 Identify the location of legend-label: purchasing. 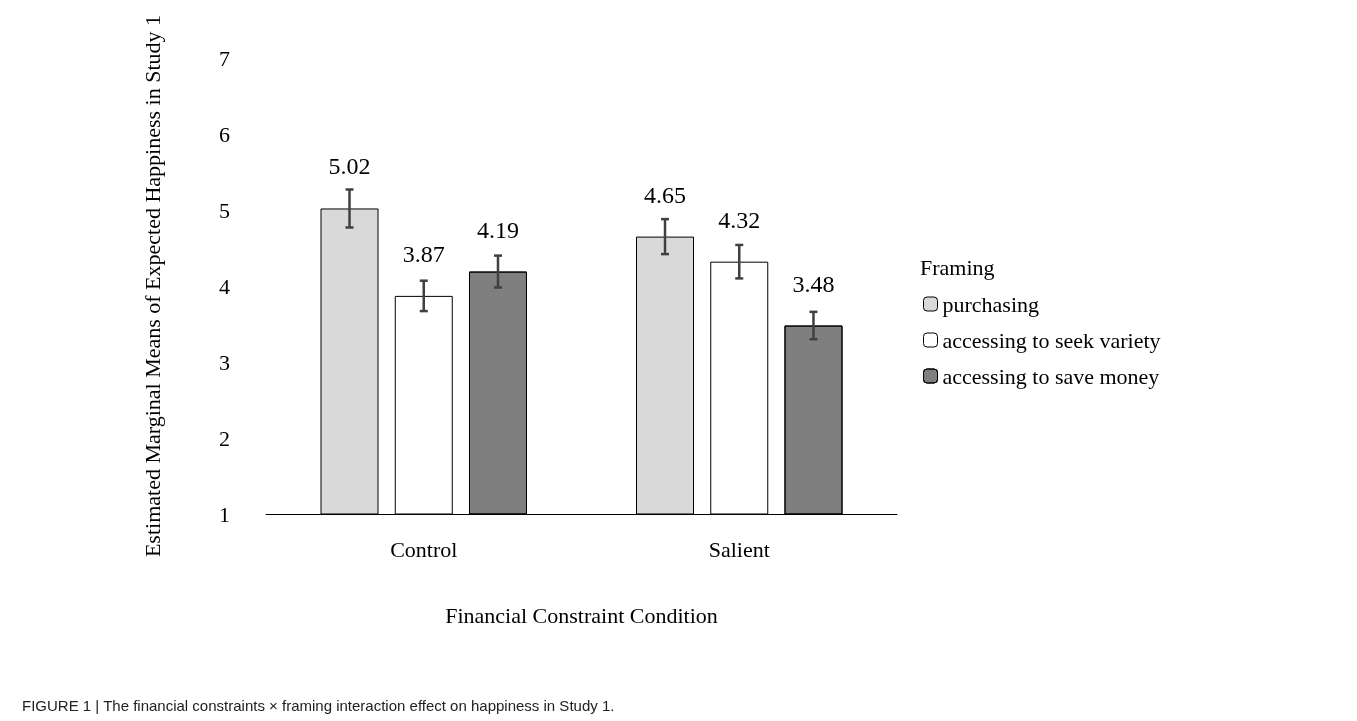
(991, 304).